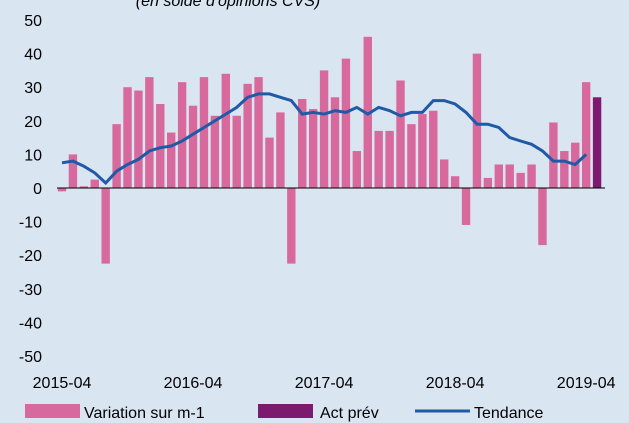 The width and height of the screenshot is (629, 423). I want to click on x-tick-label: 2019-04, so click(586, 383).